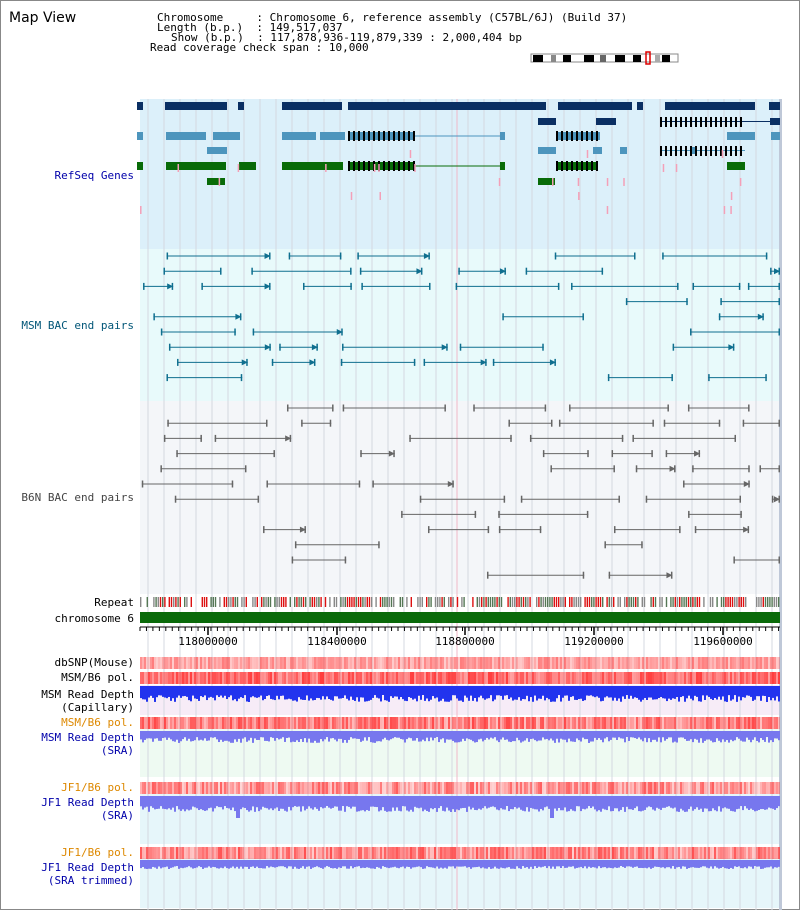 This screenshot has height=910, width=800. I want to click on track-label-jf1-b6-pol: JF1/B6 pol., so click(97, 787).